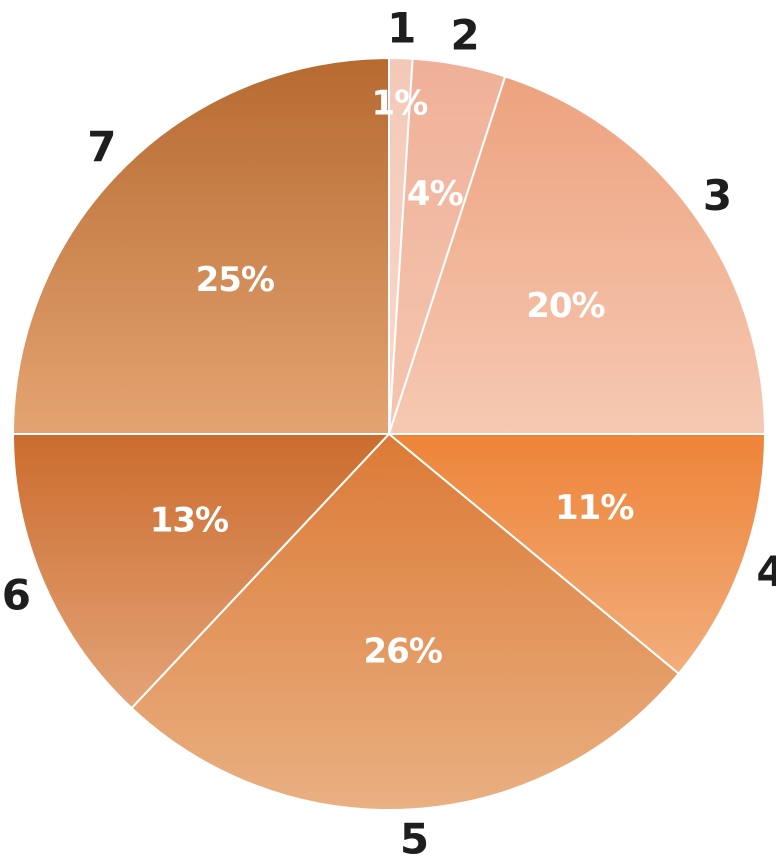 The height and width of the screenshot is (867, 776). I want to click on percent-label-3: 20%, so click(565, 306).